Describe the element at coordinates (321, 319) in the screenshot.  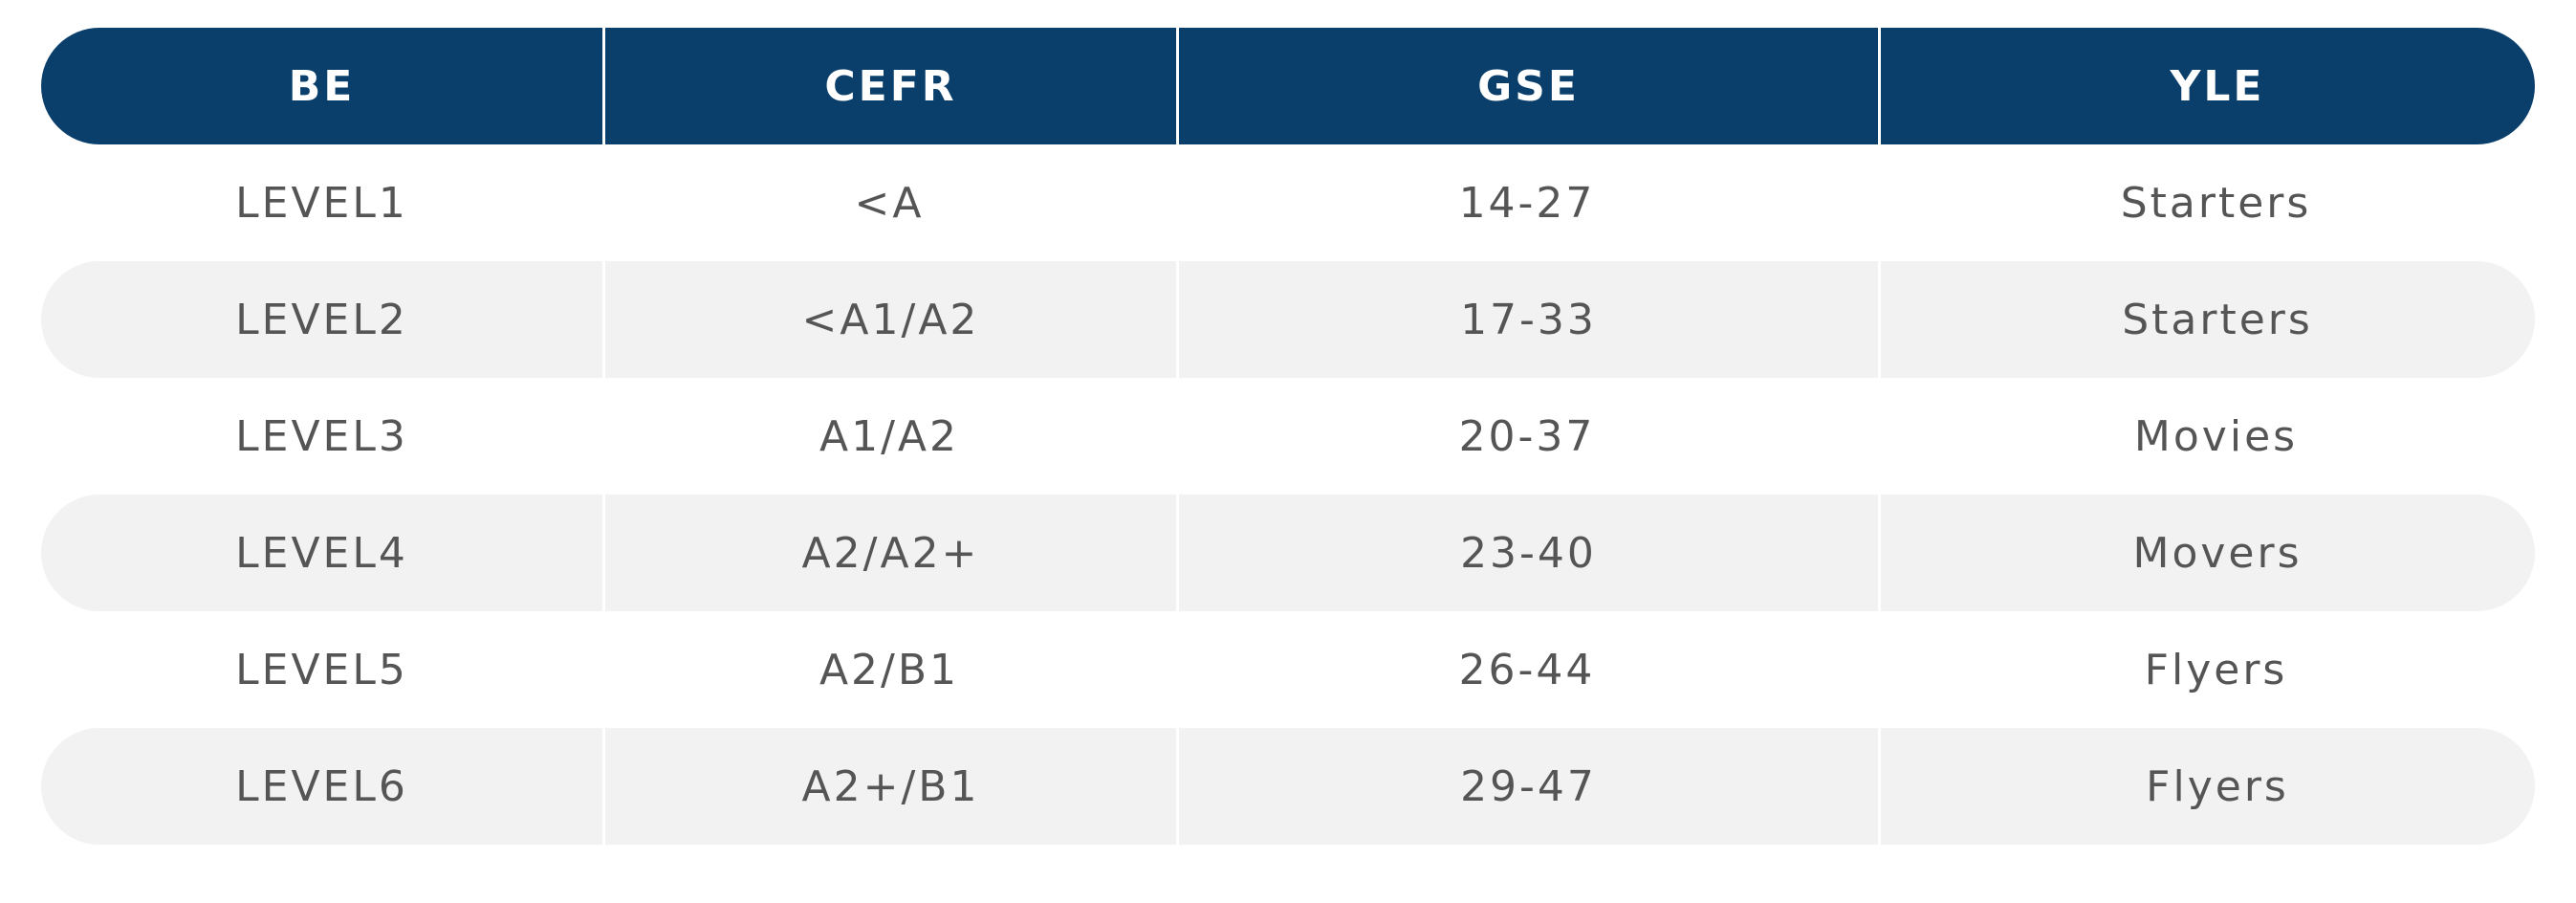
I see `cell-be: LEVEL2` at that location.